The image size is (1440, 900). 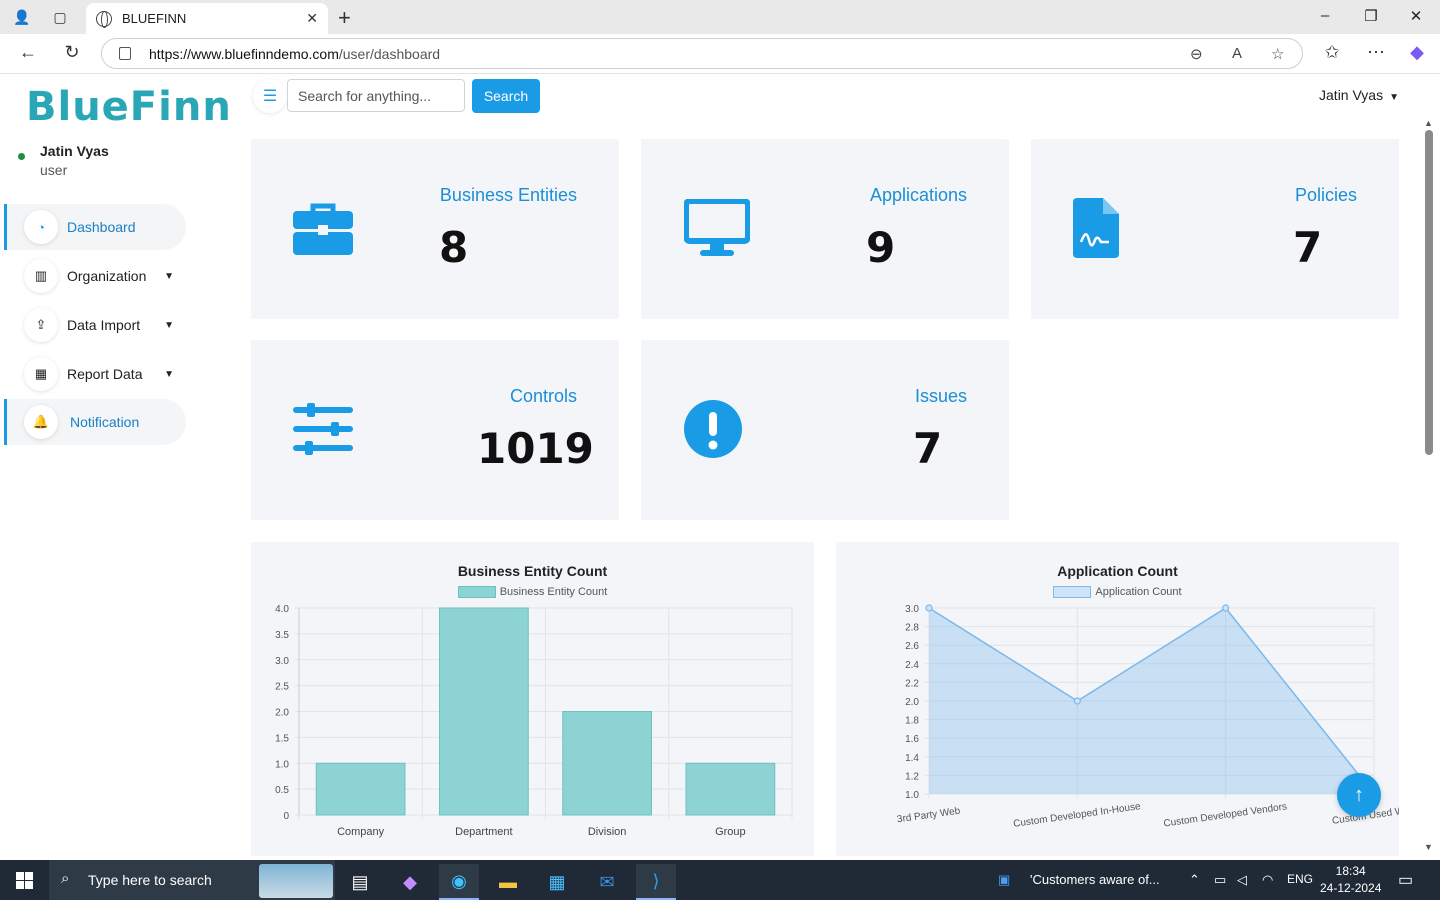 I want to click on mail-app-icon: ✉, so click(x=607, y=881).